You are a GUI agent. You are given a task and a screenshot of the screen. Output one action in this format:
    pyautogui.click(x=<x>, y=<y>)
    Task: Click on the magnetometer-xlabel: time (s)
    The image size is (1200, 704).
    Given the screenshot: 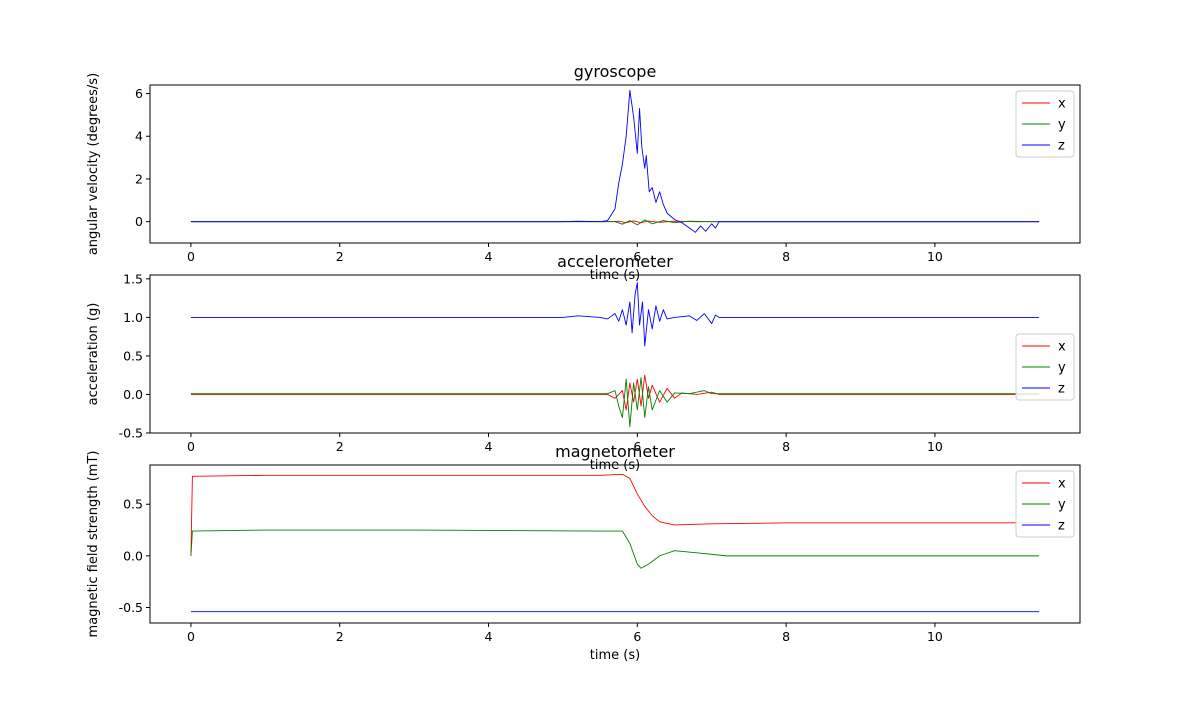 What is the action you would take?
    pyautogui.click(x=615, y=655)
    